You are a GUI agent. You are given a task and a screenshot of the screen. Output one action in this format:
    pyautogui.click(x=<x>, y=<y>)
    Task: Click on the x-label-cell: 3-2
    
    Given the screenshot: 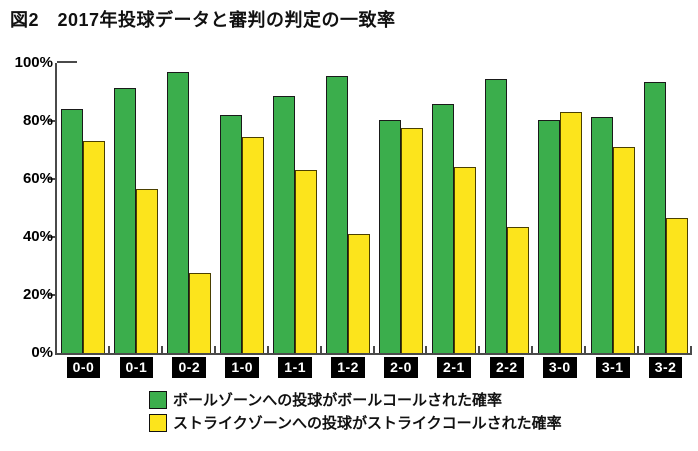 What is the action you would take?
    pyautogui.click(x=665, y=367)
    